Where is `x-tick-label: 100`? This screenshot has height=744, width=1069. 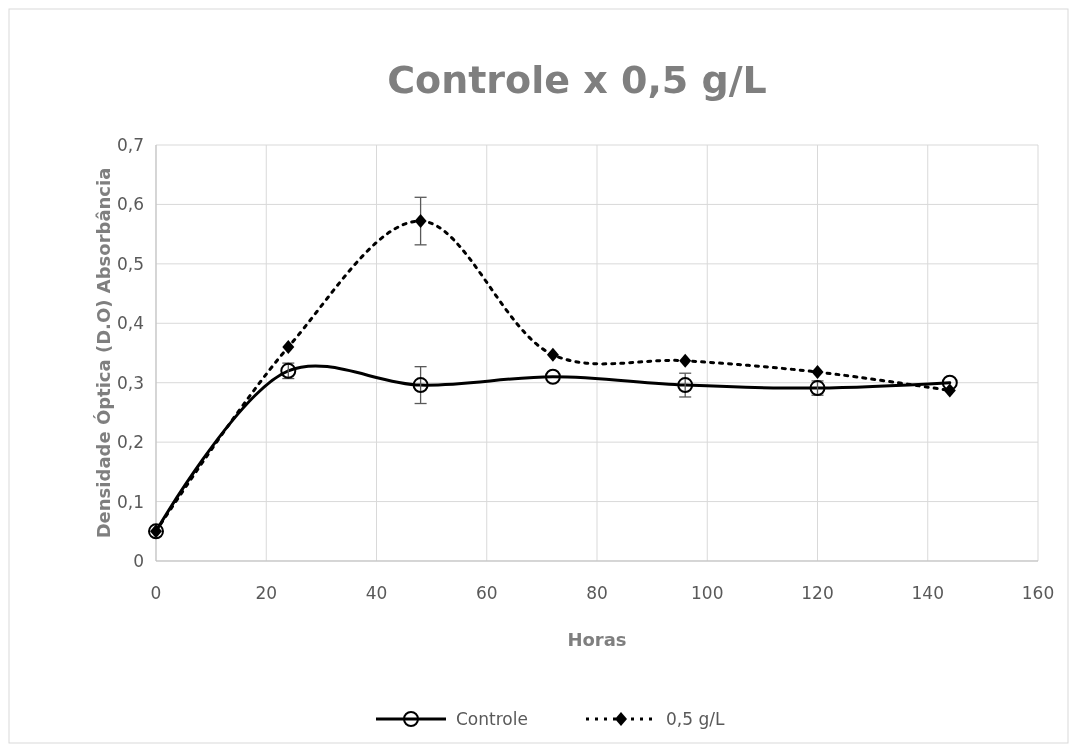 x-tick-label: 100 is located at coordinates (707, 593).